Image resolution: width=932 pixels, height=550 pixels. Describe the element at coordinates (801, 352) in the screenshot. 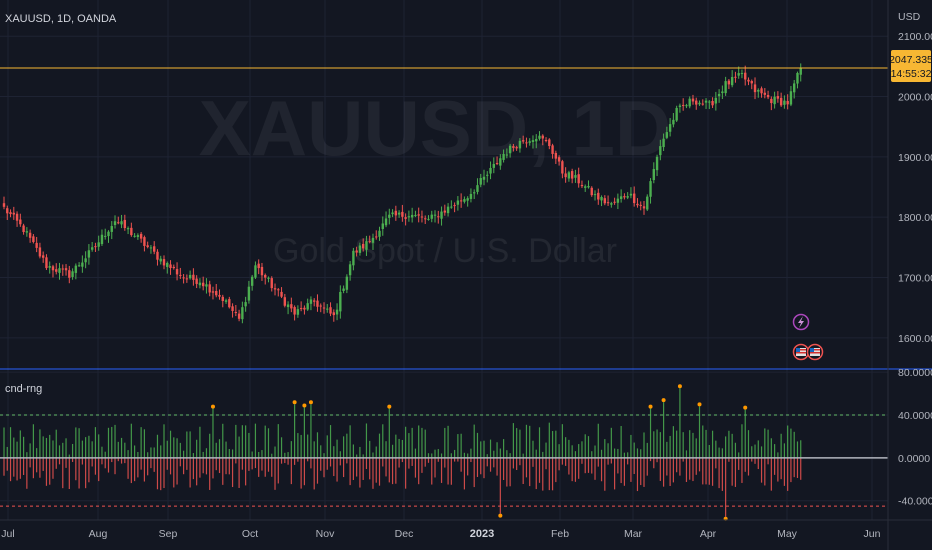

I see `us-flag-icon` at that location.